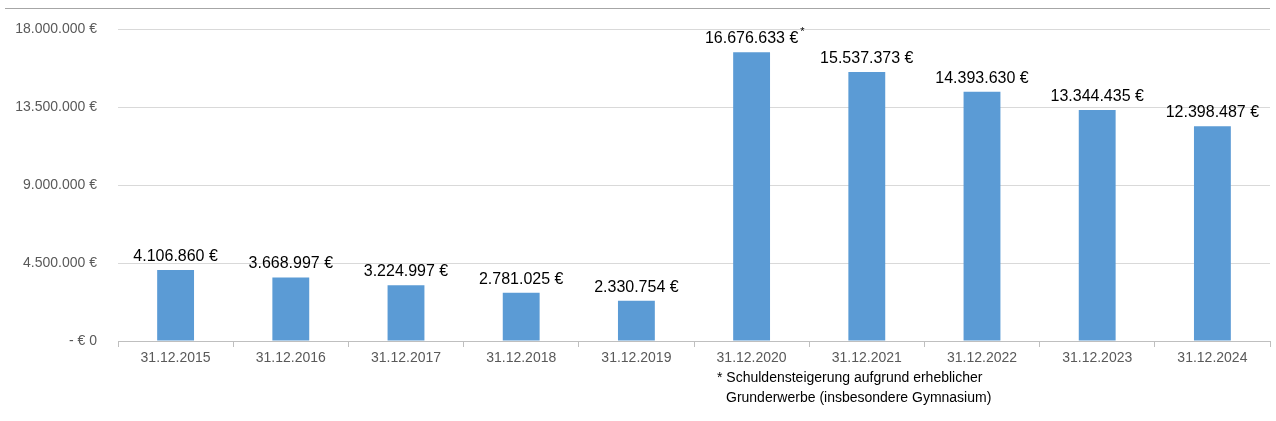 The height and width of the screenshot is (421, 1276). I want to click on data-label: 3.224.997 €, so click(406, 271).